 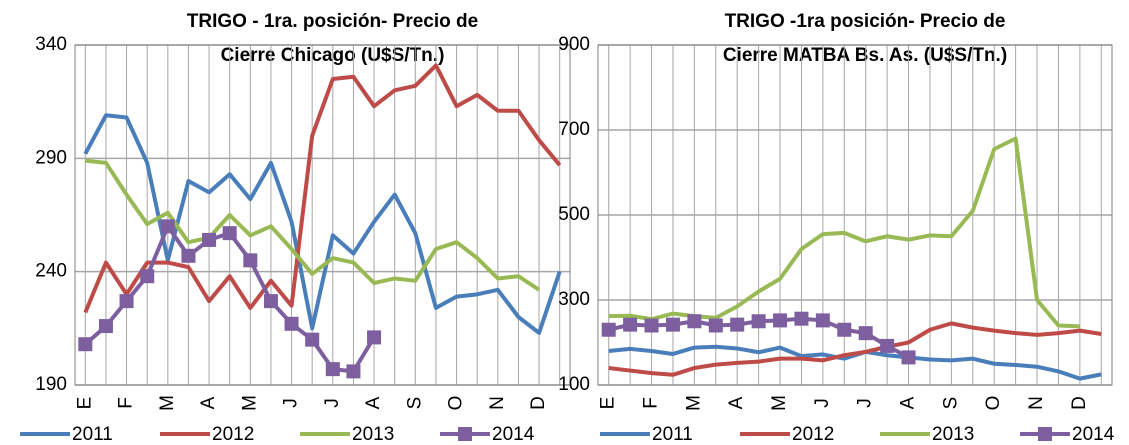 What do you see at coordinates (51, 44) in the screenshot?
I see `y-tick-label: 340` at bounding box center [51, 44].